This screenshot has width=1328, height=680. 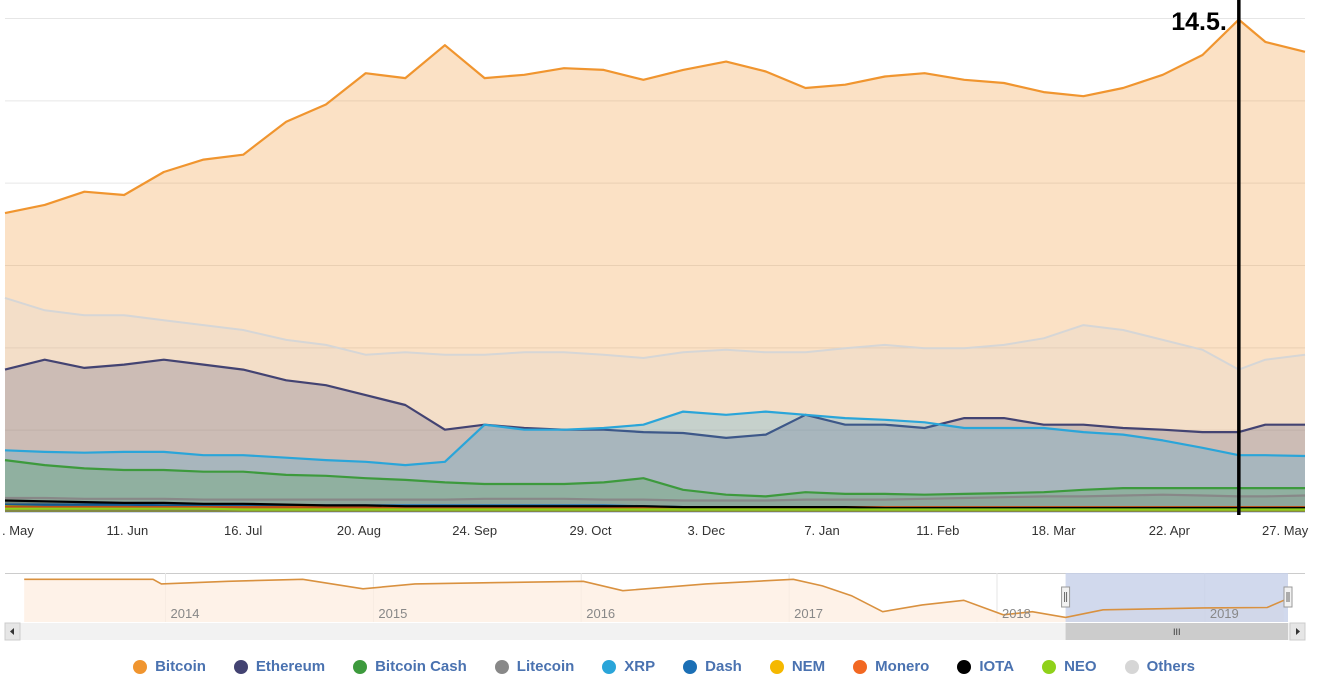 What do you see at coordinates (706, 530) in the screenshot?
I see `x-tick-label: 3. Dec` at bounding box center [706, 530].